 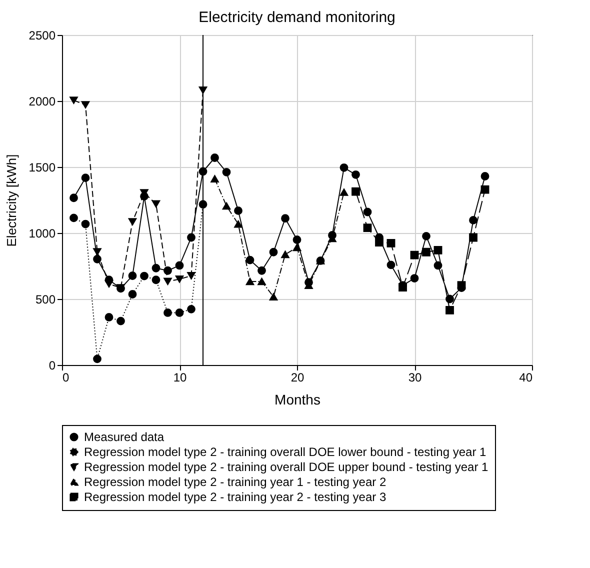 I want to click on x-tick-label: 20, so click(x=297, y=377).